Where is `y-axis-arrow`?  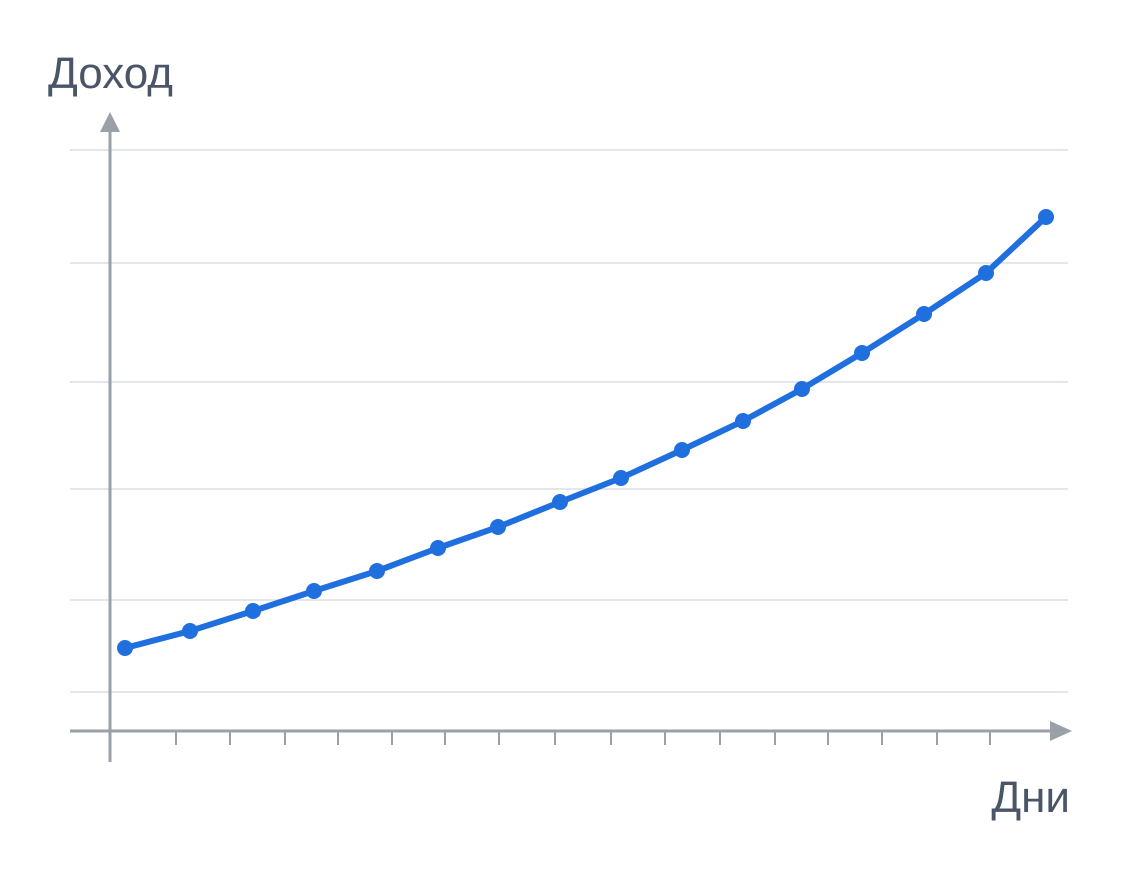 y-axis-arrow is located at coordinates (110, 122).